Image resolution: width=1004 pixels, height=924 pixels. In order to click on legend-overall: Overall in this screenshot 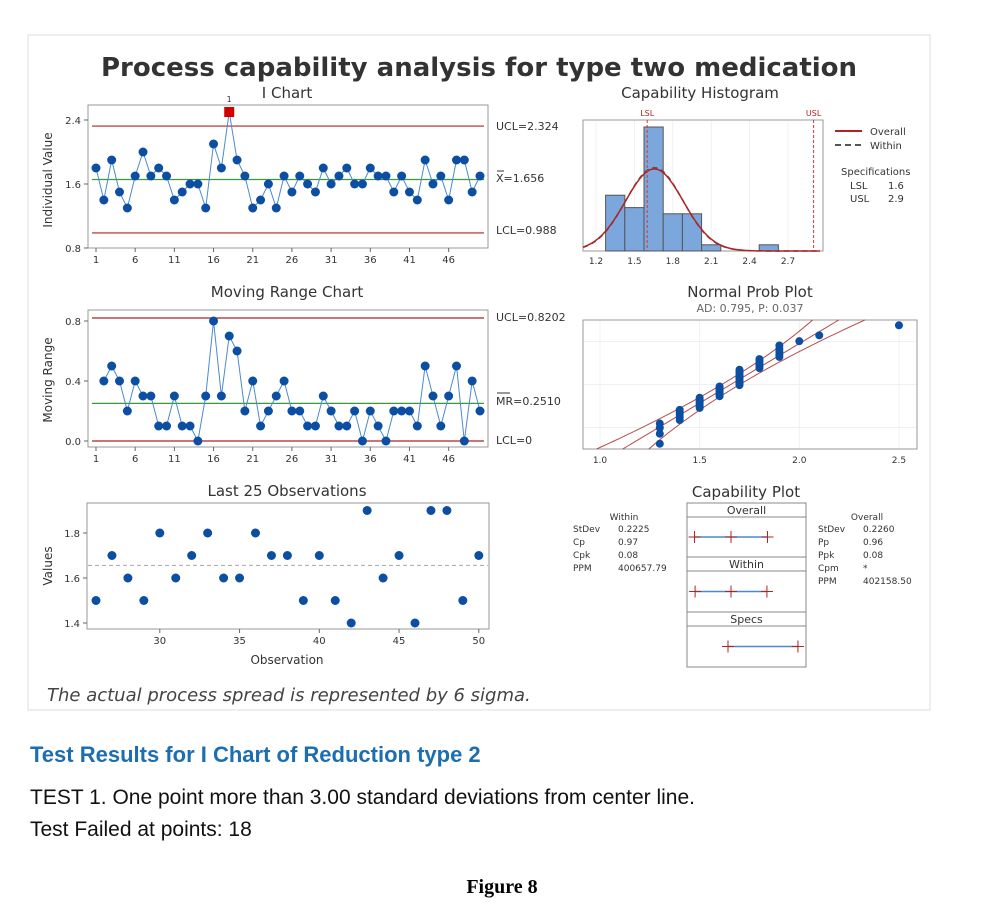, I will do `click(888, 132)`.